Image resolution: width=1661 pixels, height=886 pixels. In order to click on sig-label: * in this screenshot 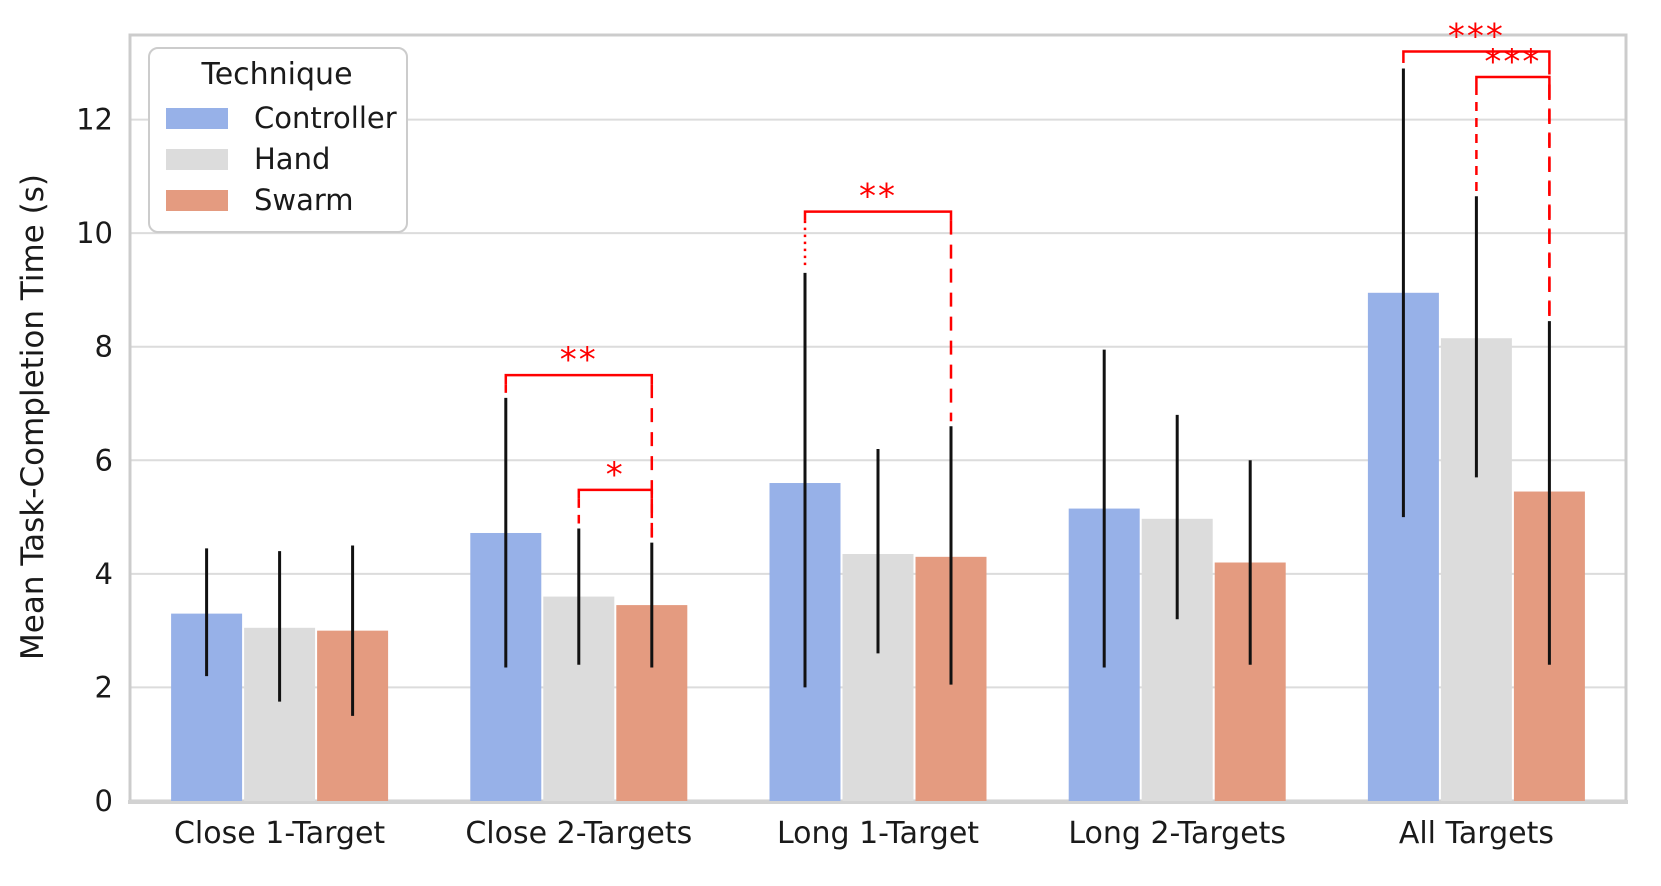, I will do `click(615, 475)`.